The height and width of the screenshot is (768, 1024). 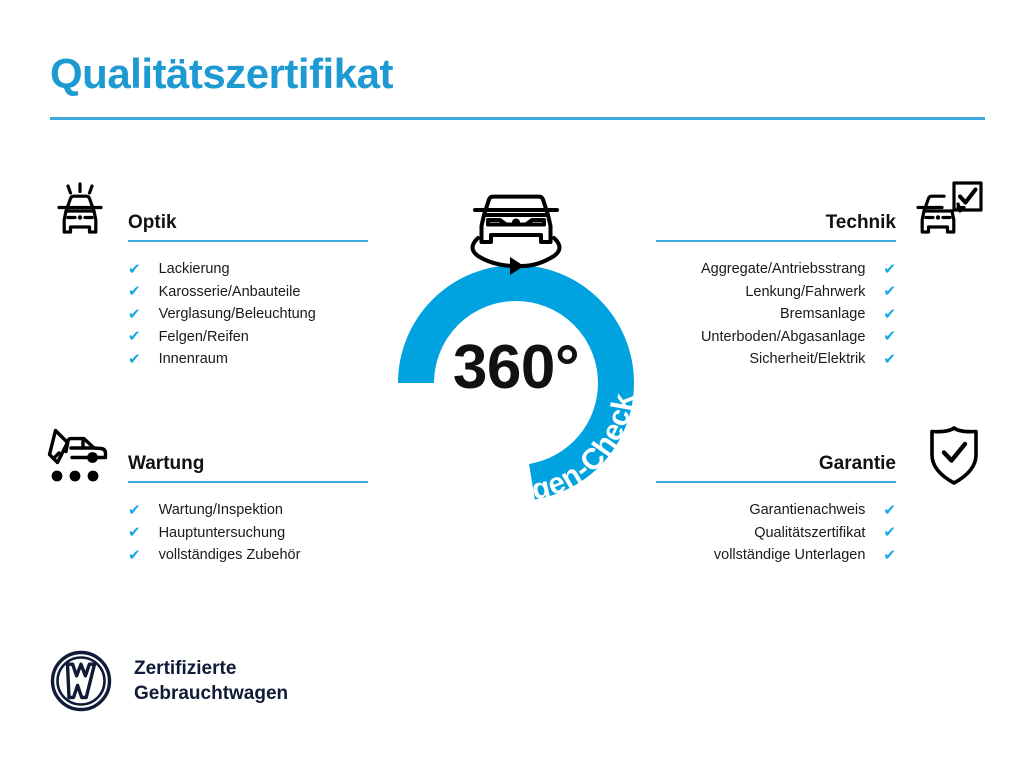 What do you see at coordinates (860, 222) in the screenshot?
I see `section-technik-title: Technik` at bounding box center [860, 222].